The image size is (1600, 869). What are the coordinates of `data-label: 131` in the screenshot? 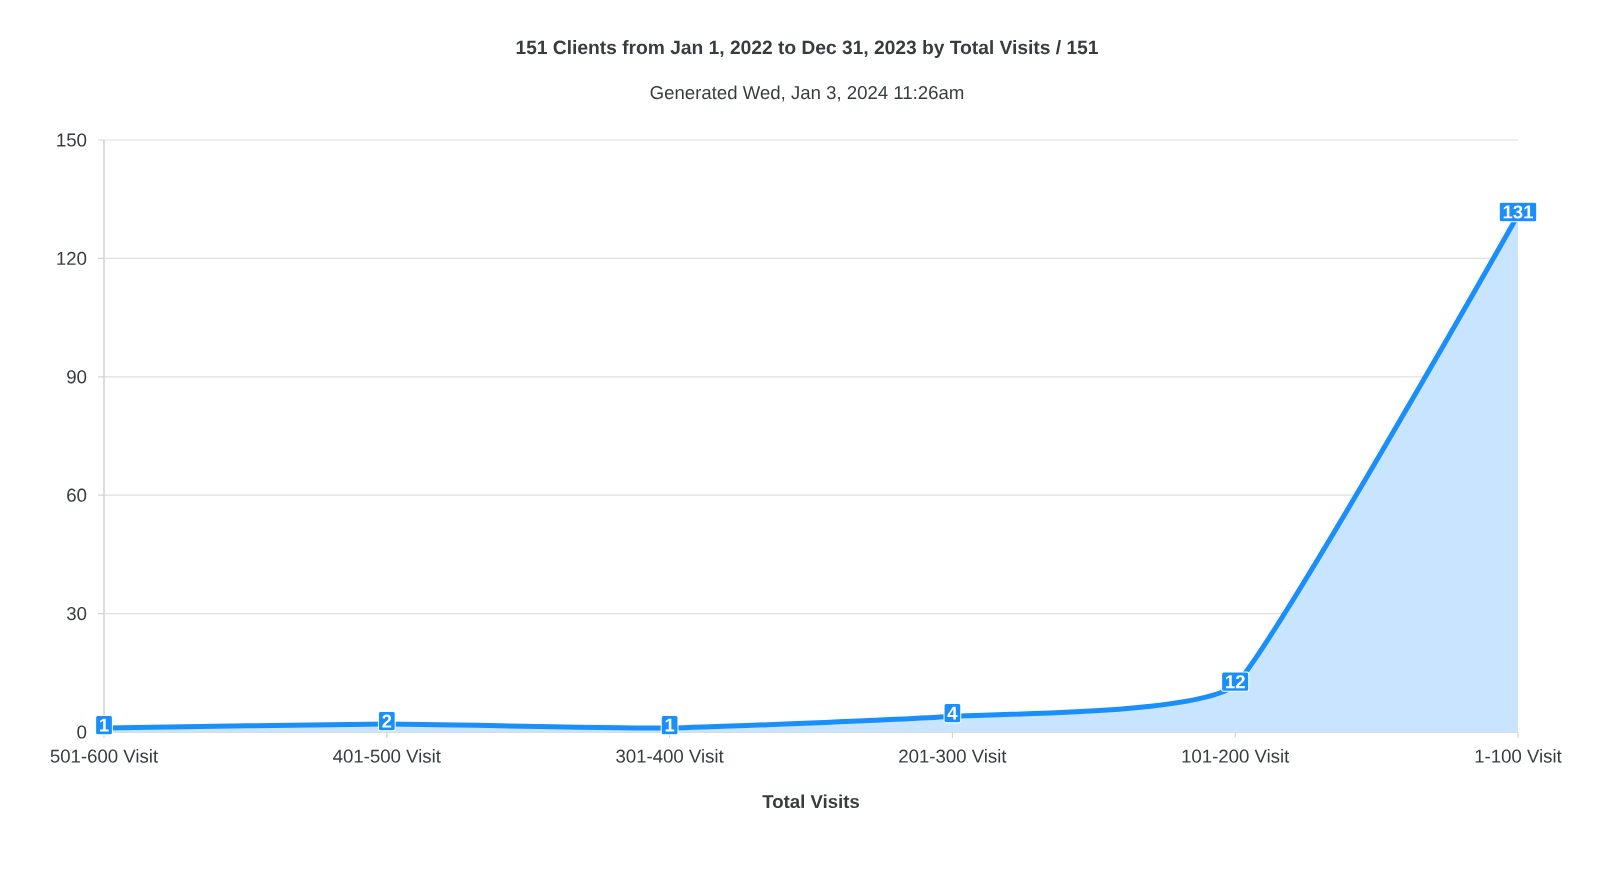 It's located at (1518, 212).